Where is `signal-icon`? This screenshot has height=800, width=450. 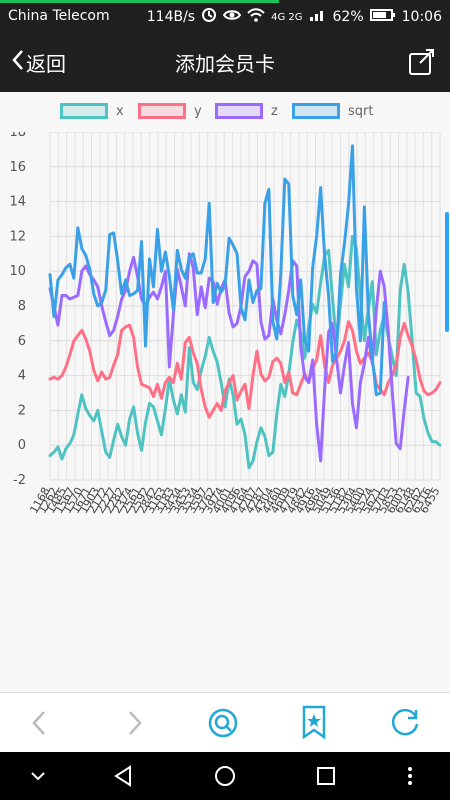 signal-icon is located at coordinates (318, 17).